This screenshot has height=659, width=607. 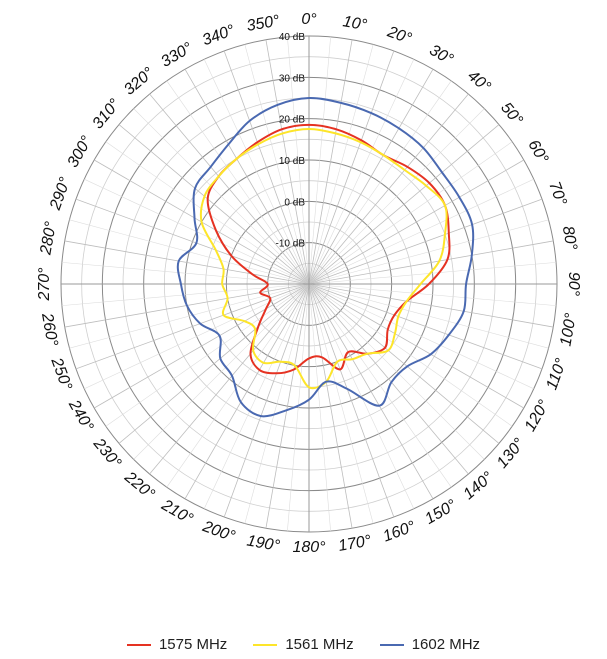 I want to click on angle-tick-label: 190°, so click(x=263, y=543).